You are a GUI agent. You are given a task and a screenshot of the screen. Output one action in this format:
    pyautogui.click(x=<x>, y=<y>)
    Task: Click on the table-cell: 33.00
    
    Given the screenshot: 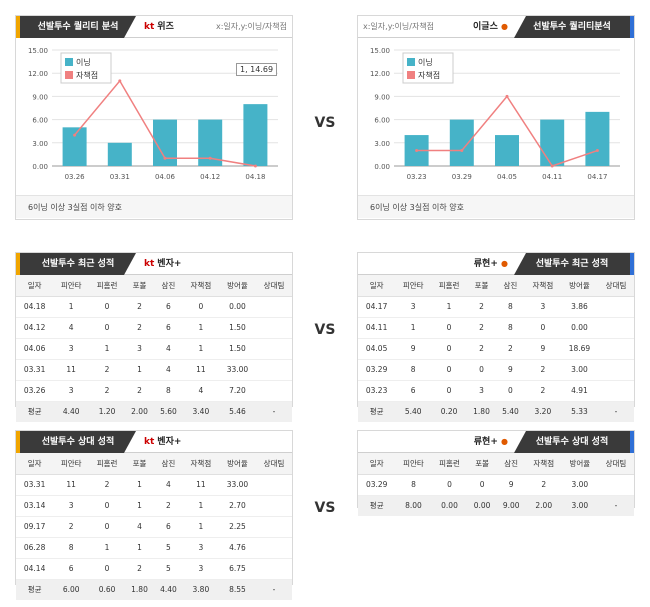 What is the action you would take?
    pyautogui.click(x=237, y=485)
    